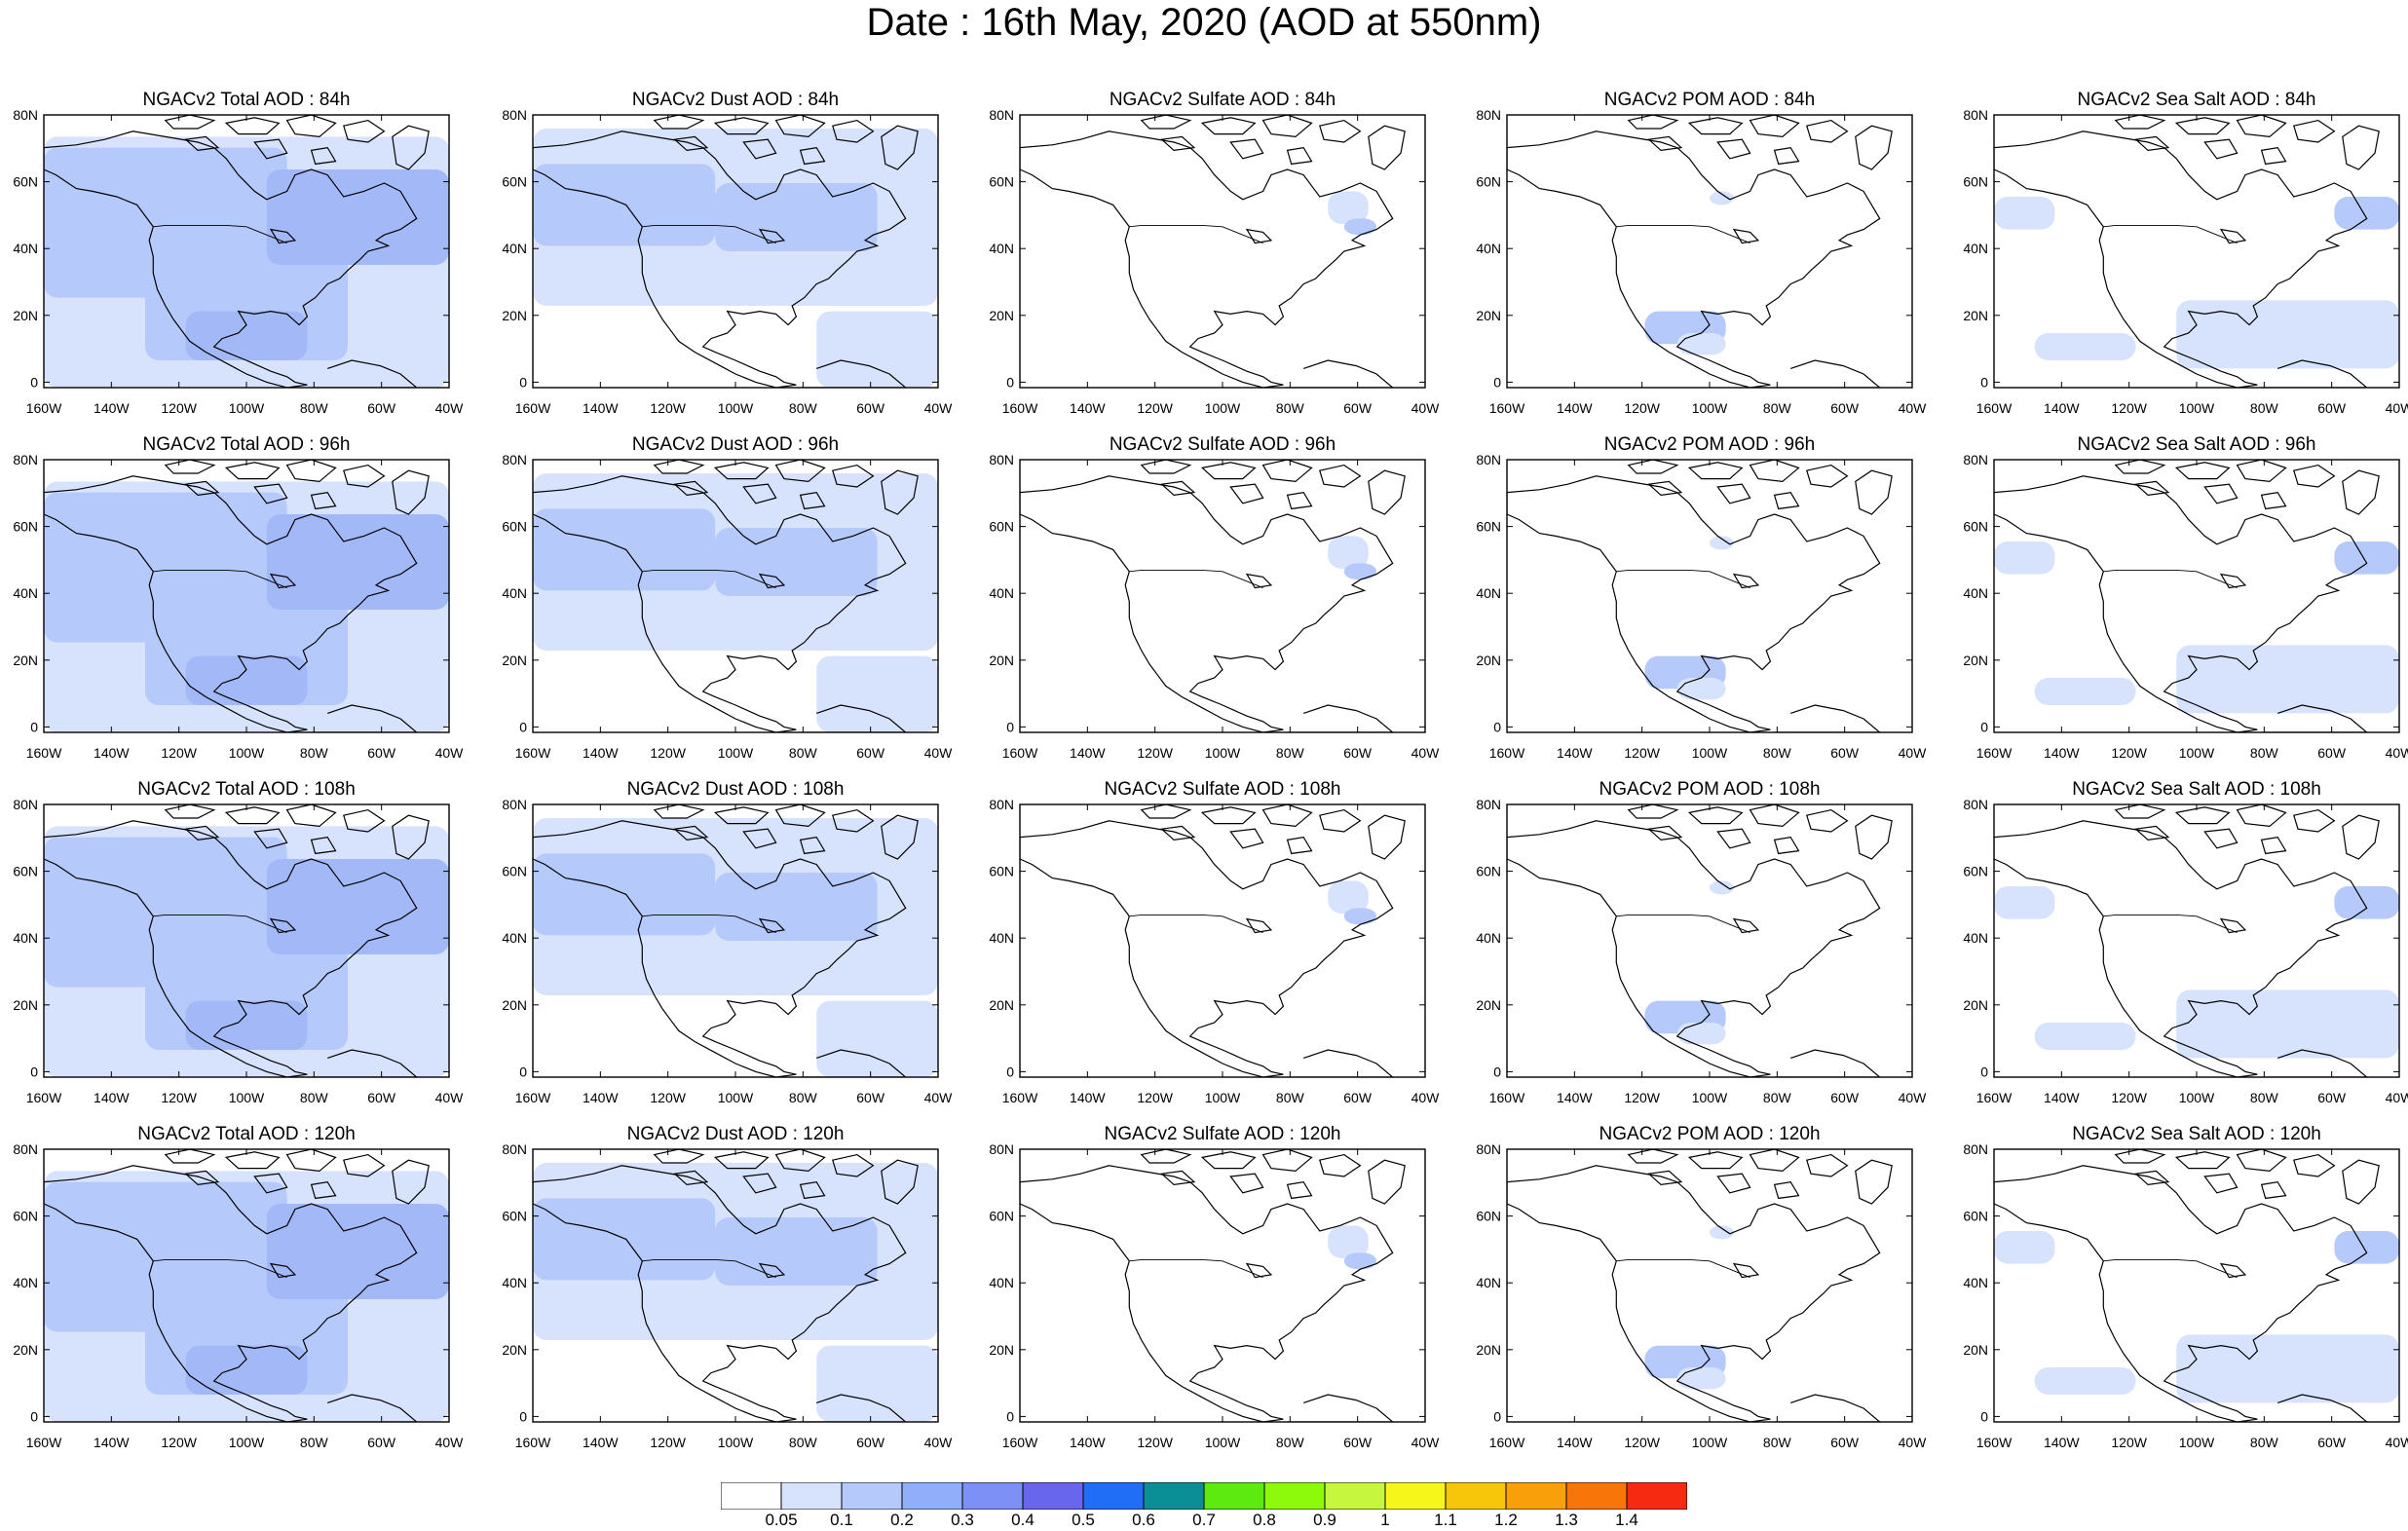 The height and width of the screenshot is (1531, 2408). I want to click on panel-title: NGACv2 Dust AOD : 96h, so click(735, 444).